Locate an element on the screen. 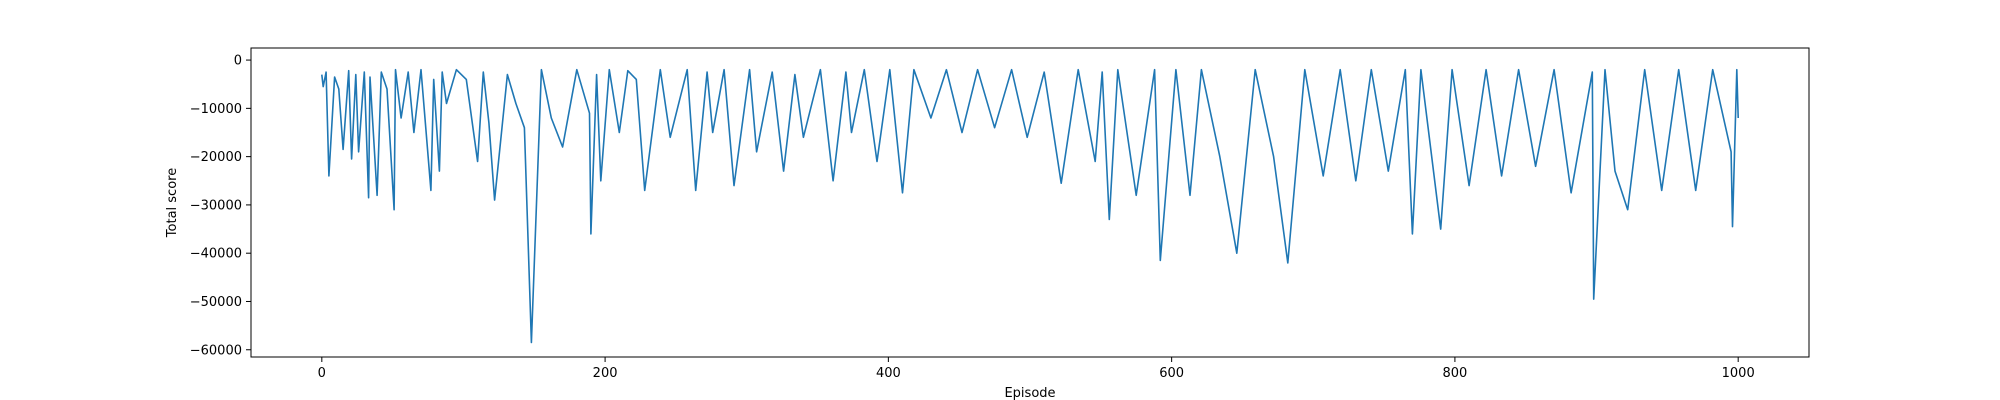  y-axis: 0 −10000 −20000 −30000 −40000 −50000 −60000 is located at coordinates (220, 206).